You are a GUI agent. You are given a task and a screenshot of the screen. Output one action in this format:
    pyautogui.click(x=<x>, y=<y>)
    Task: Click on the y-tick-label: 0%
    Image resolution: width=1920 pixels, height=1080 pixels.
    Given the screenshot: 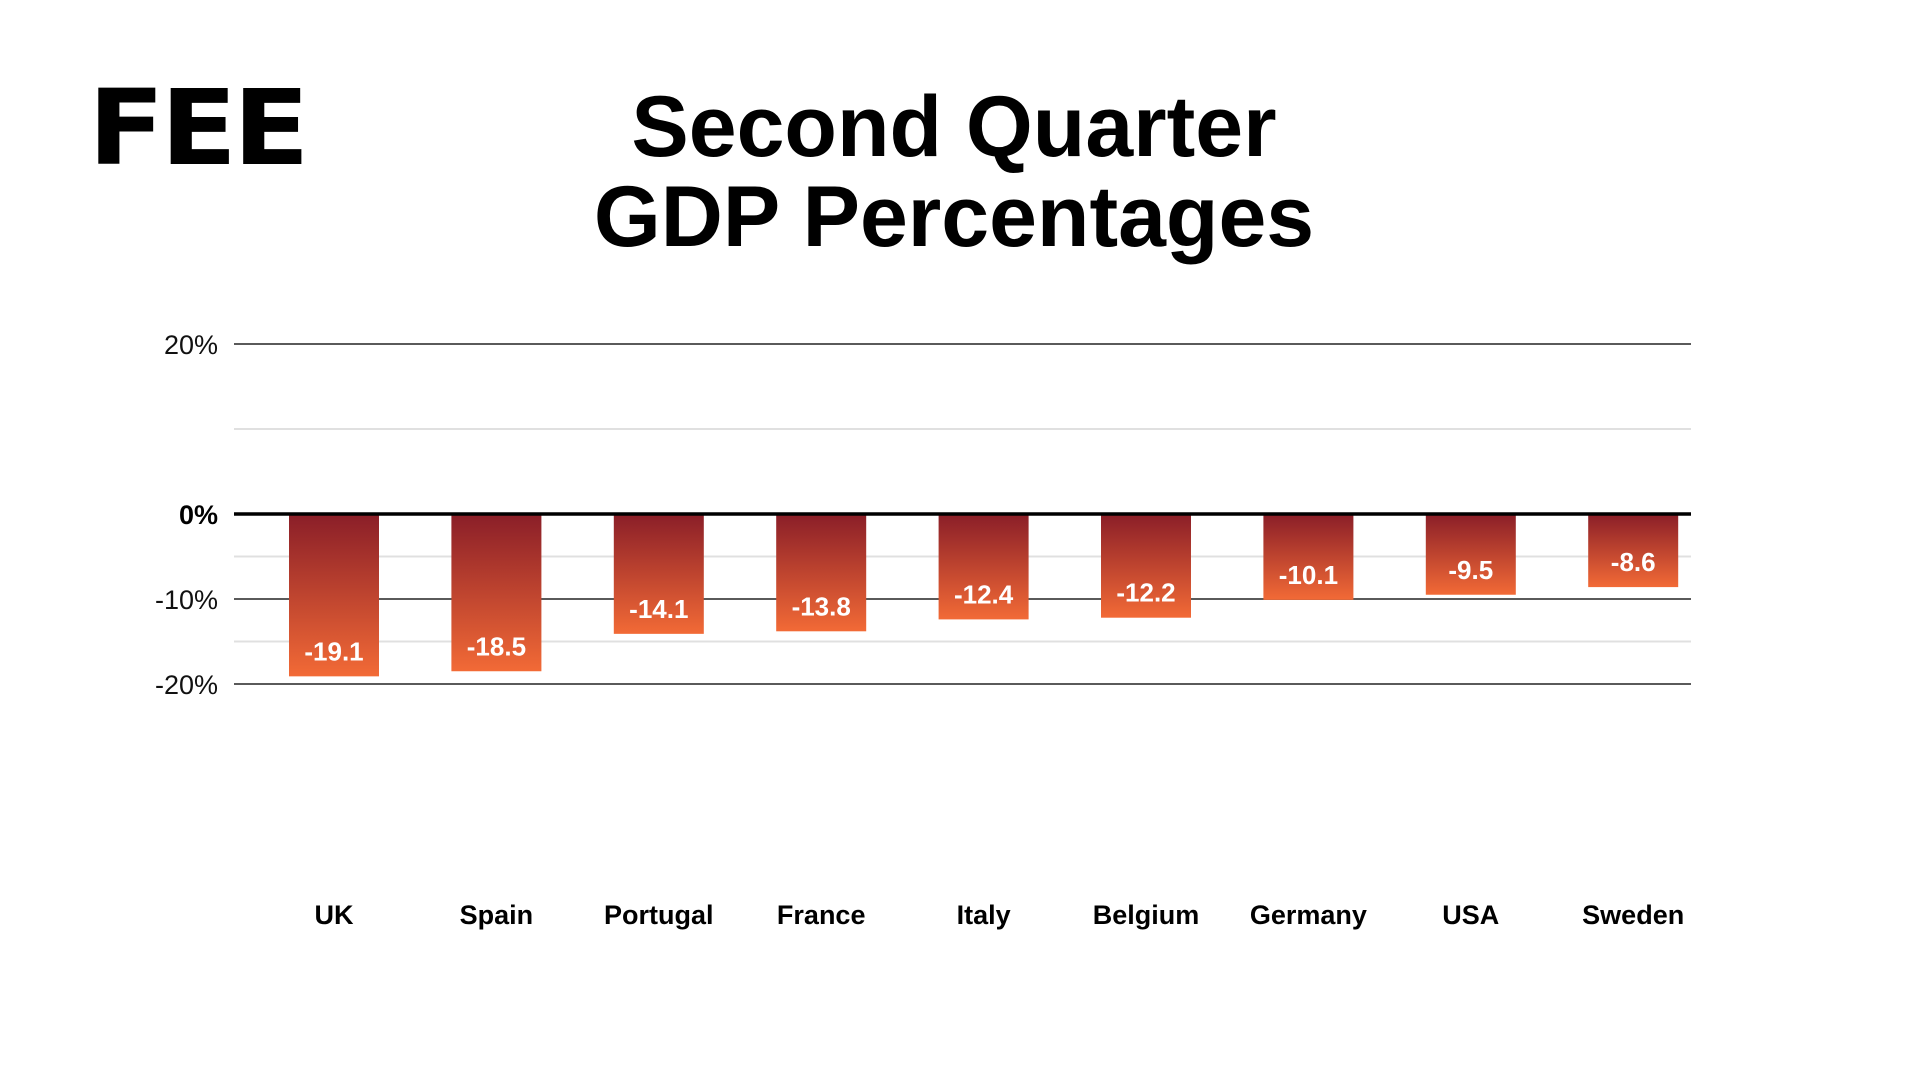 What is the action you would take?
    pyautogui.click(x=198, y=515)
    